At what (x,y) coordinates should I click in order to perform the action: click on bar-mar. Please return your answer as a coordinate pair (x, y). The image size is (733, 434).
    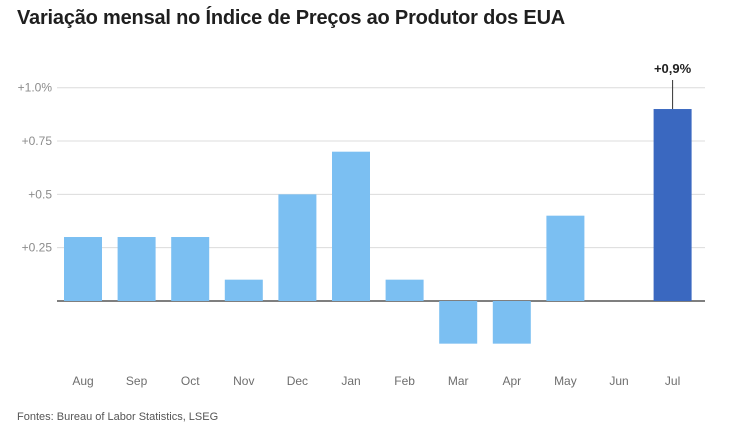
    Looking at the image, I should click on (458, 322).